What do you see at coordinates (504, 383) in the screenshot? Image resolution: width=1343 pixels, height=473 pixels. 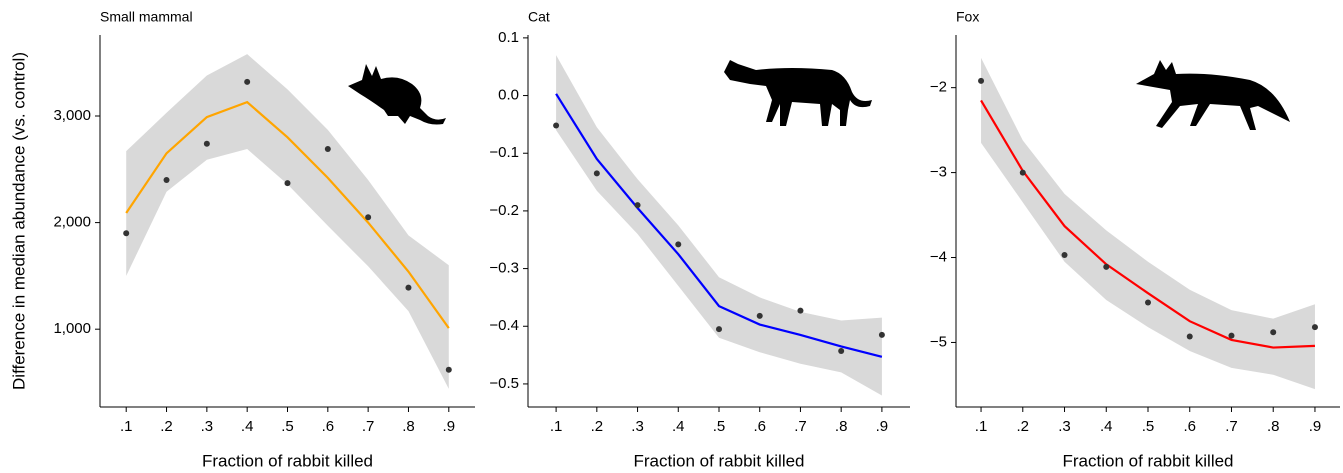 I see `y-tick-label: −0.5` at bounding box center [504, 383].